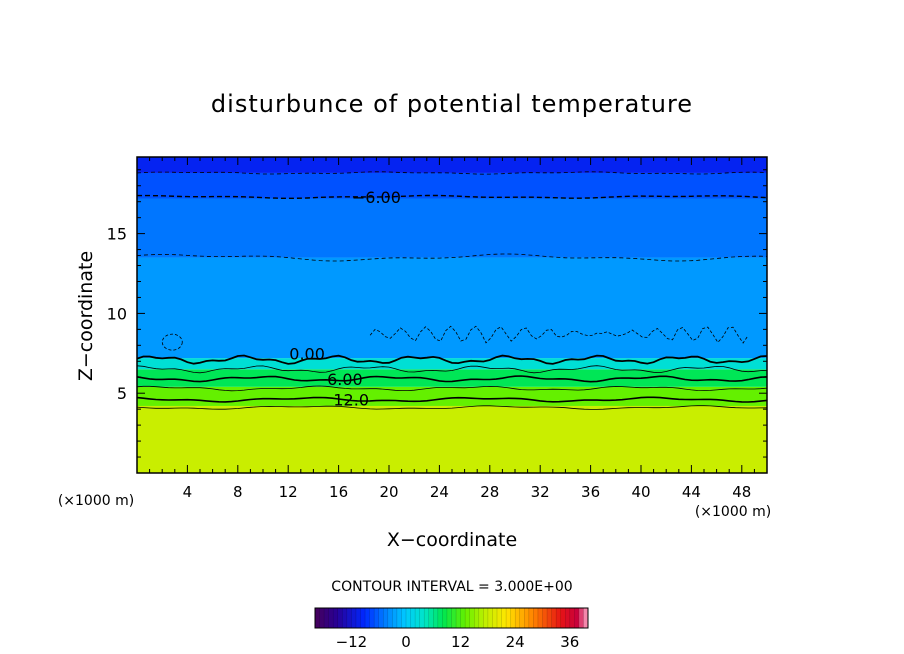  What do you see at coordinates (640, 492) in the screenshot?
I see `x-tick-label: 40` at bounding box center [640, 492].